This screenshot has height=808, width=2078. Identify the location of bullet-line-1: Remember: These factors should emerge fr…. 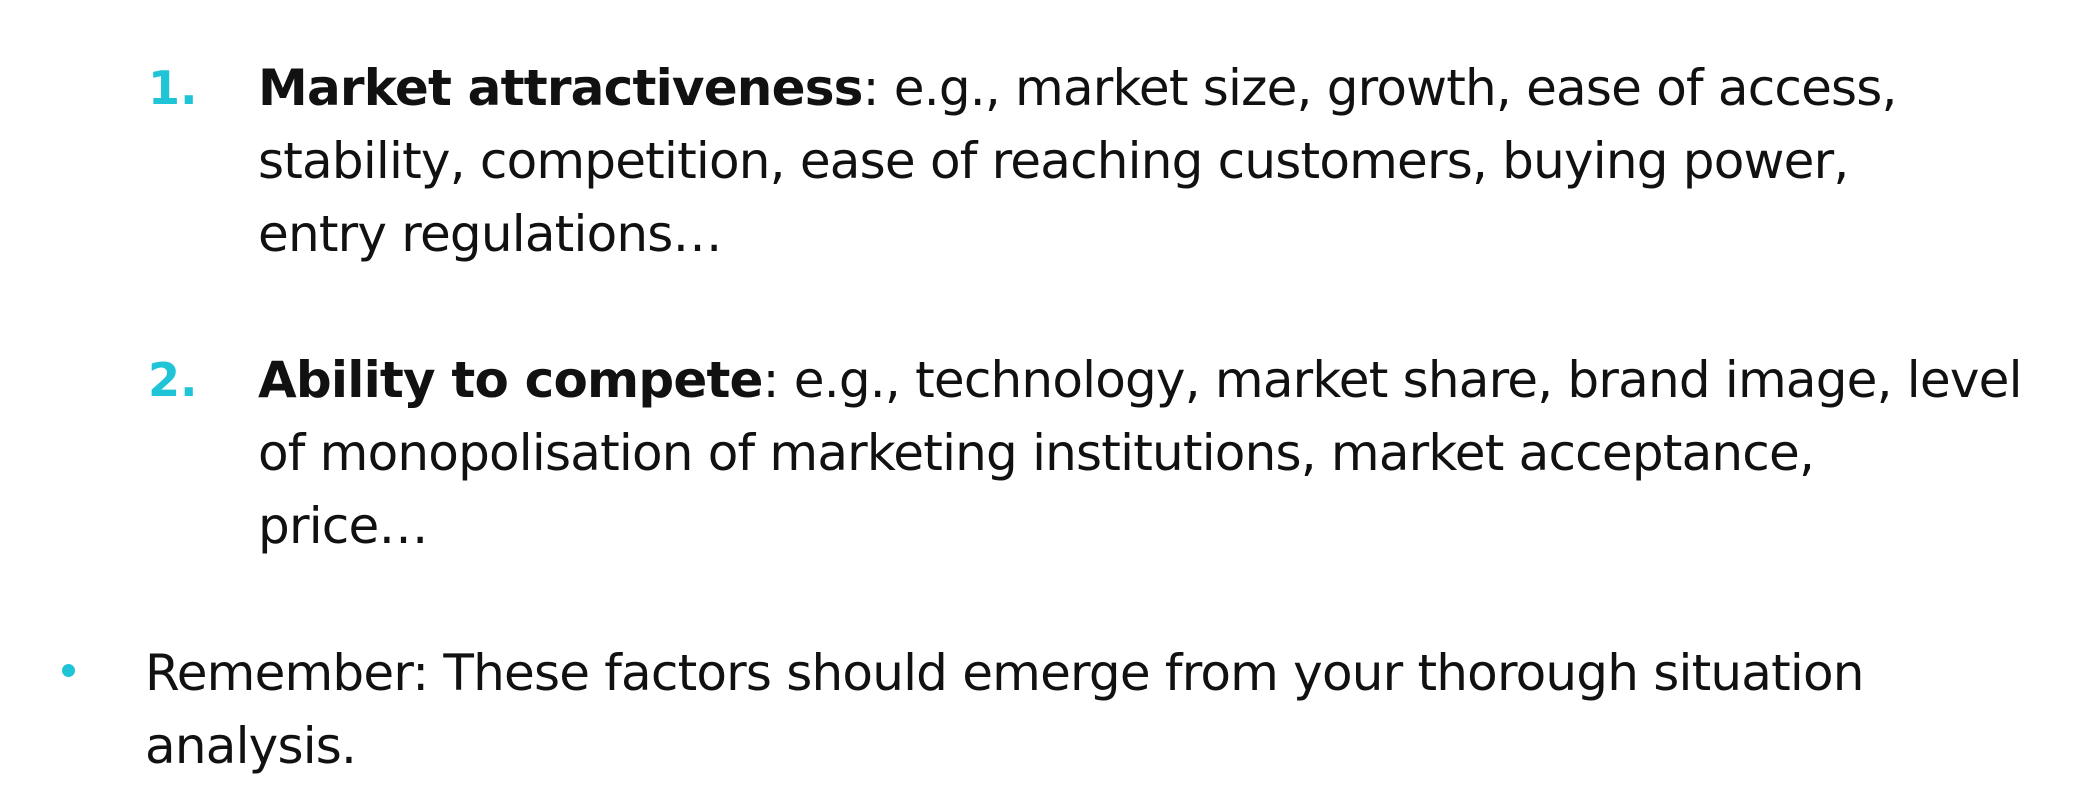
(1004, 673).